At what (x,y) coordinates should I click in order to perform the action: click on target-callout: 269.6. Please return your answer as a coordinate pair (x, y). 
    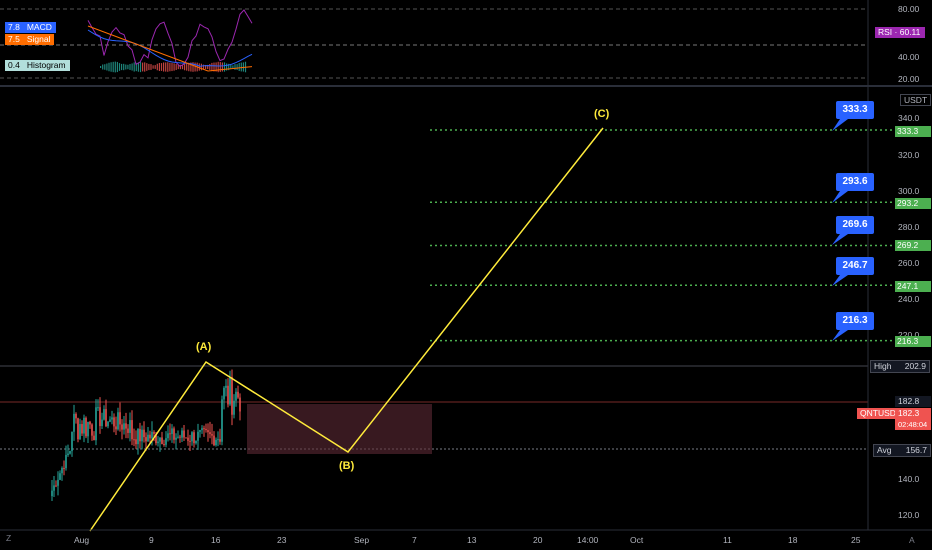
    Looking at the image, I should click on (855, 225).